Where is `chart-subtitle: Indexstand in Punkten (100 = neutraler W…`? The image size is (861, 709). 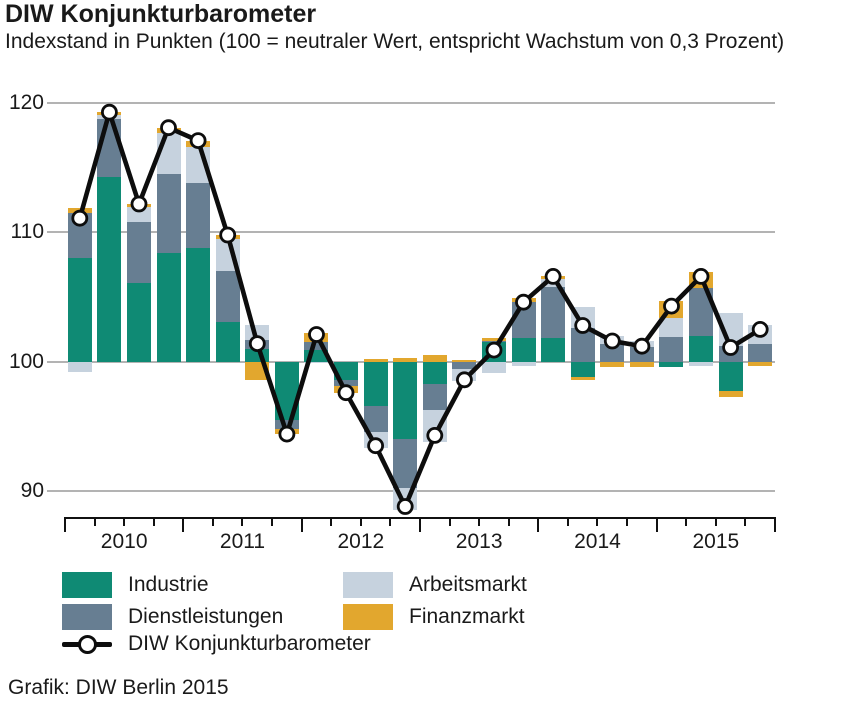 chart-subtitle: Indexstand in Punkten (100 = neutraler W… is located at coordinates (395, 41).